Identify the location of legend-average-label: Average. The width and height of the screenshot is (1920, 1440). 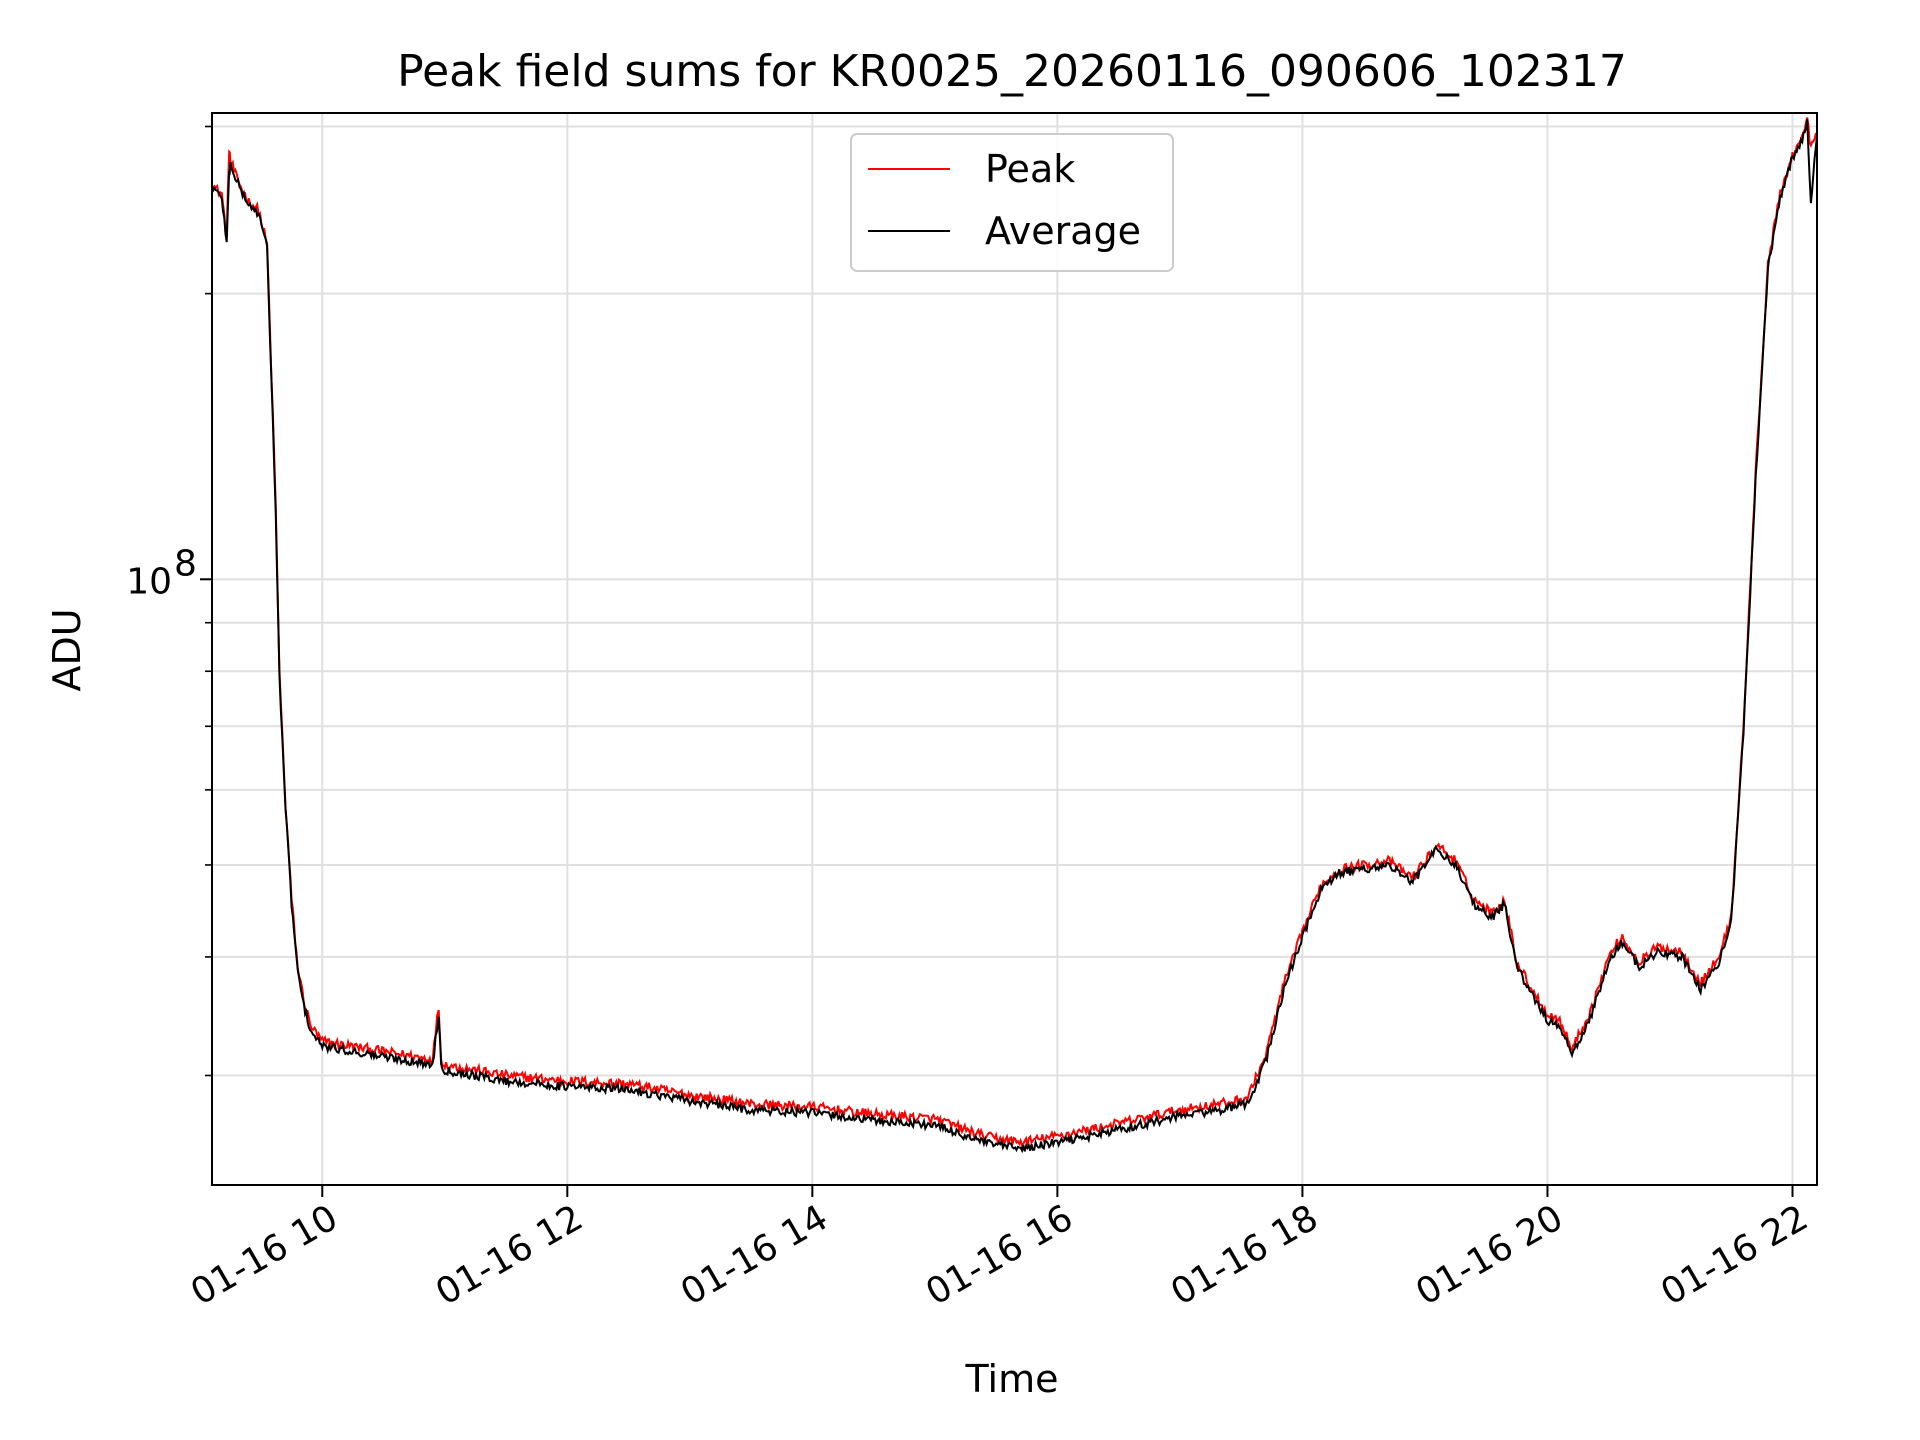
(1063, 231).